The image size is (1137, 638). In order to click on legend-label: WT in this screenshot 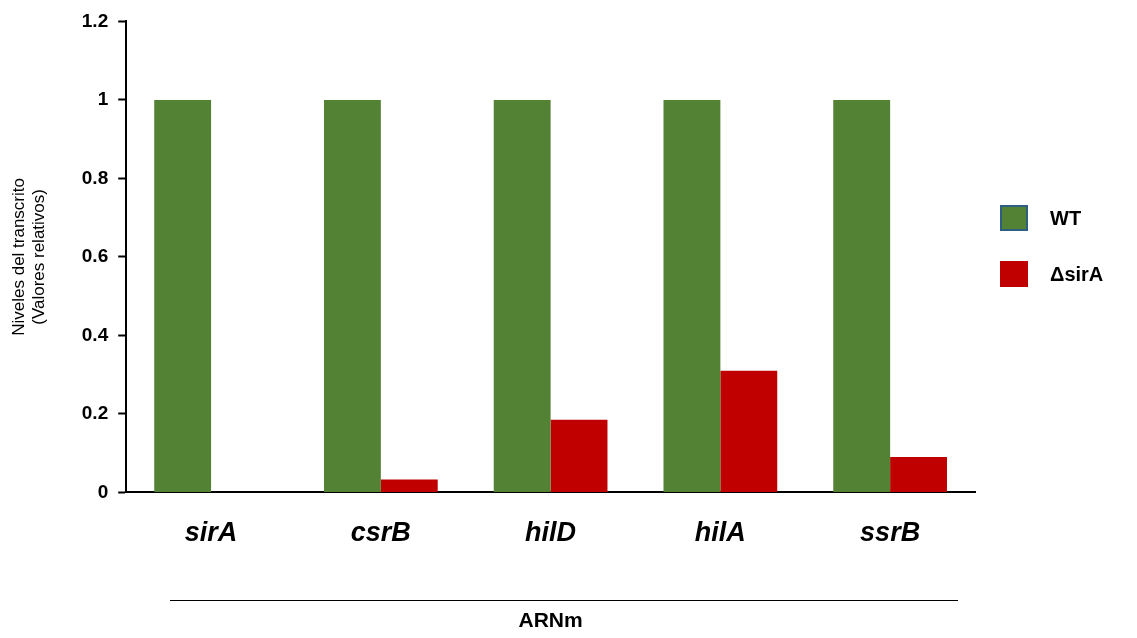, I will do `click(1066, 218)`.